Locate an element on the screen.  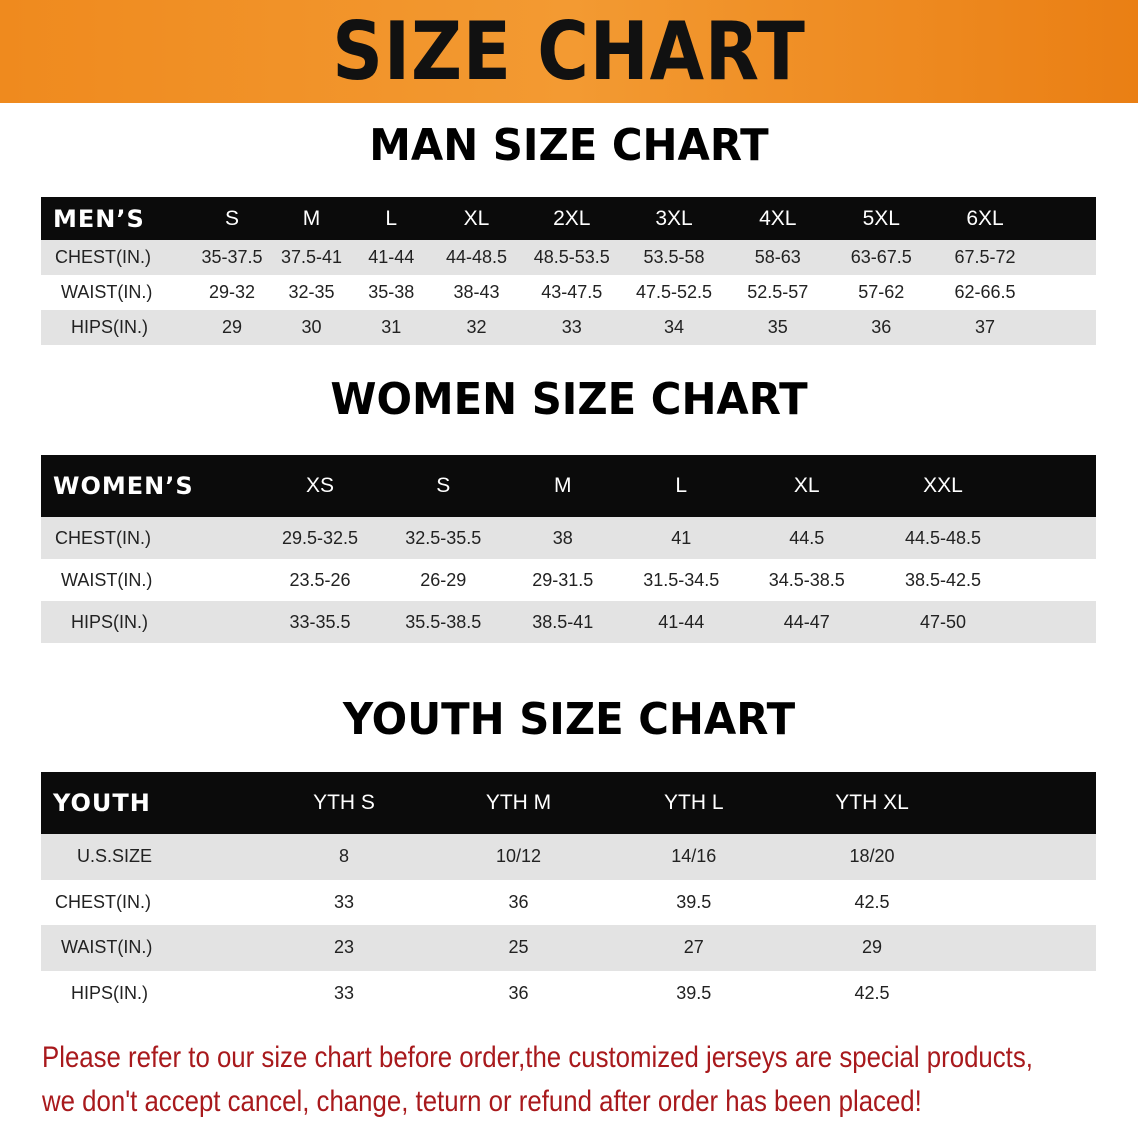
women-section-title: WOMEN SIZE CHART is located at coordinates (569, 399).